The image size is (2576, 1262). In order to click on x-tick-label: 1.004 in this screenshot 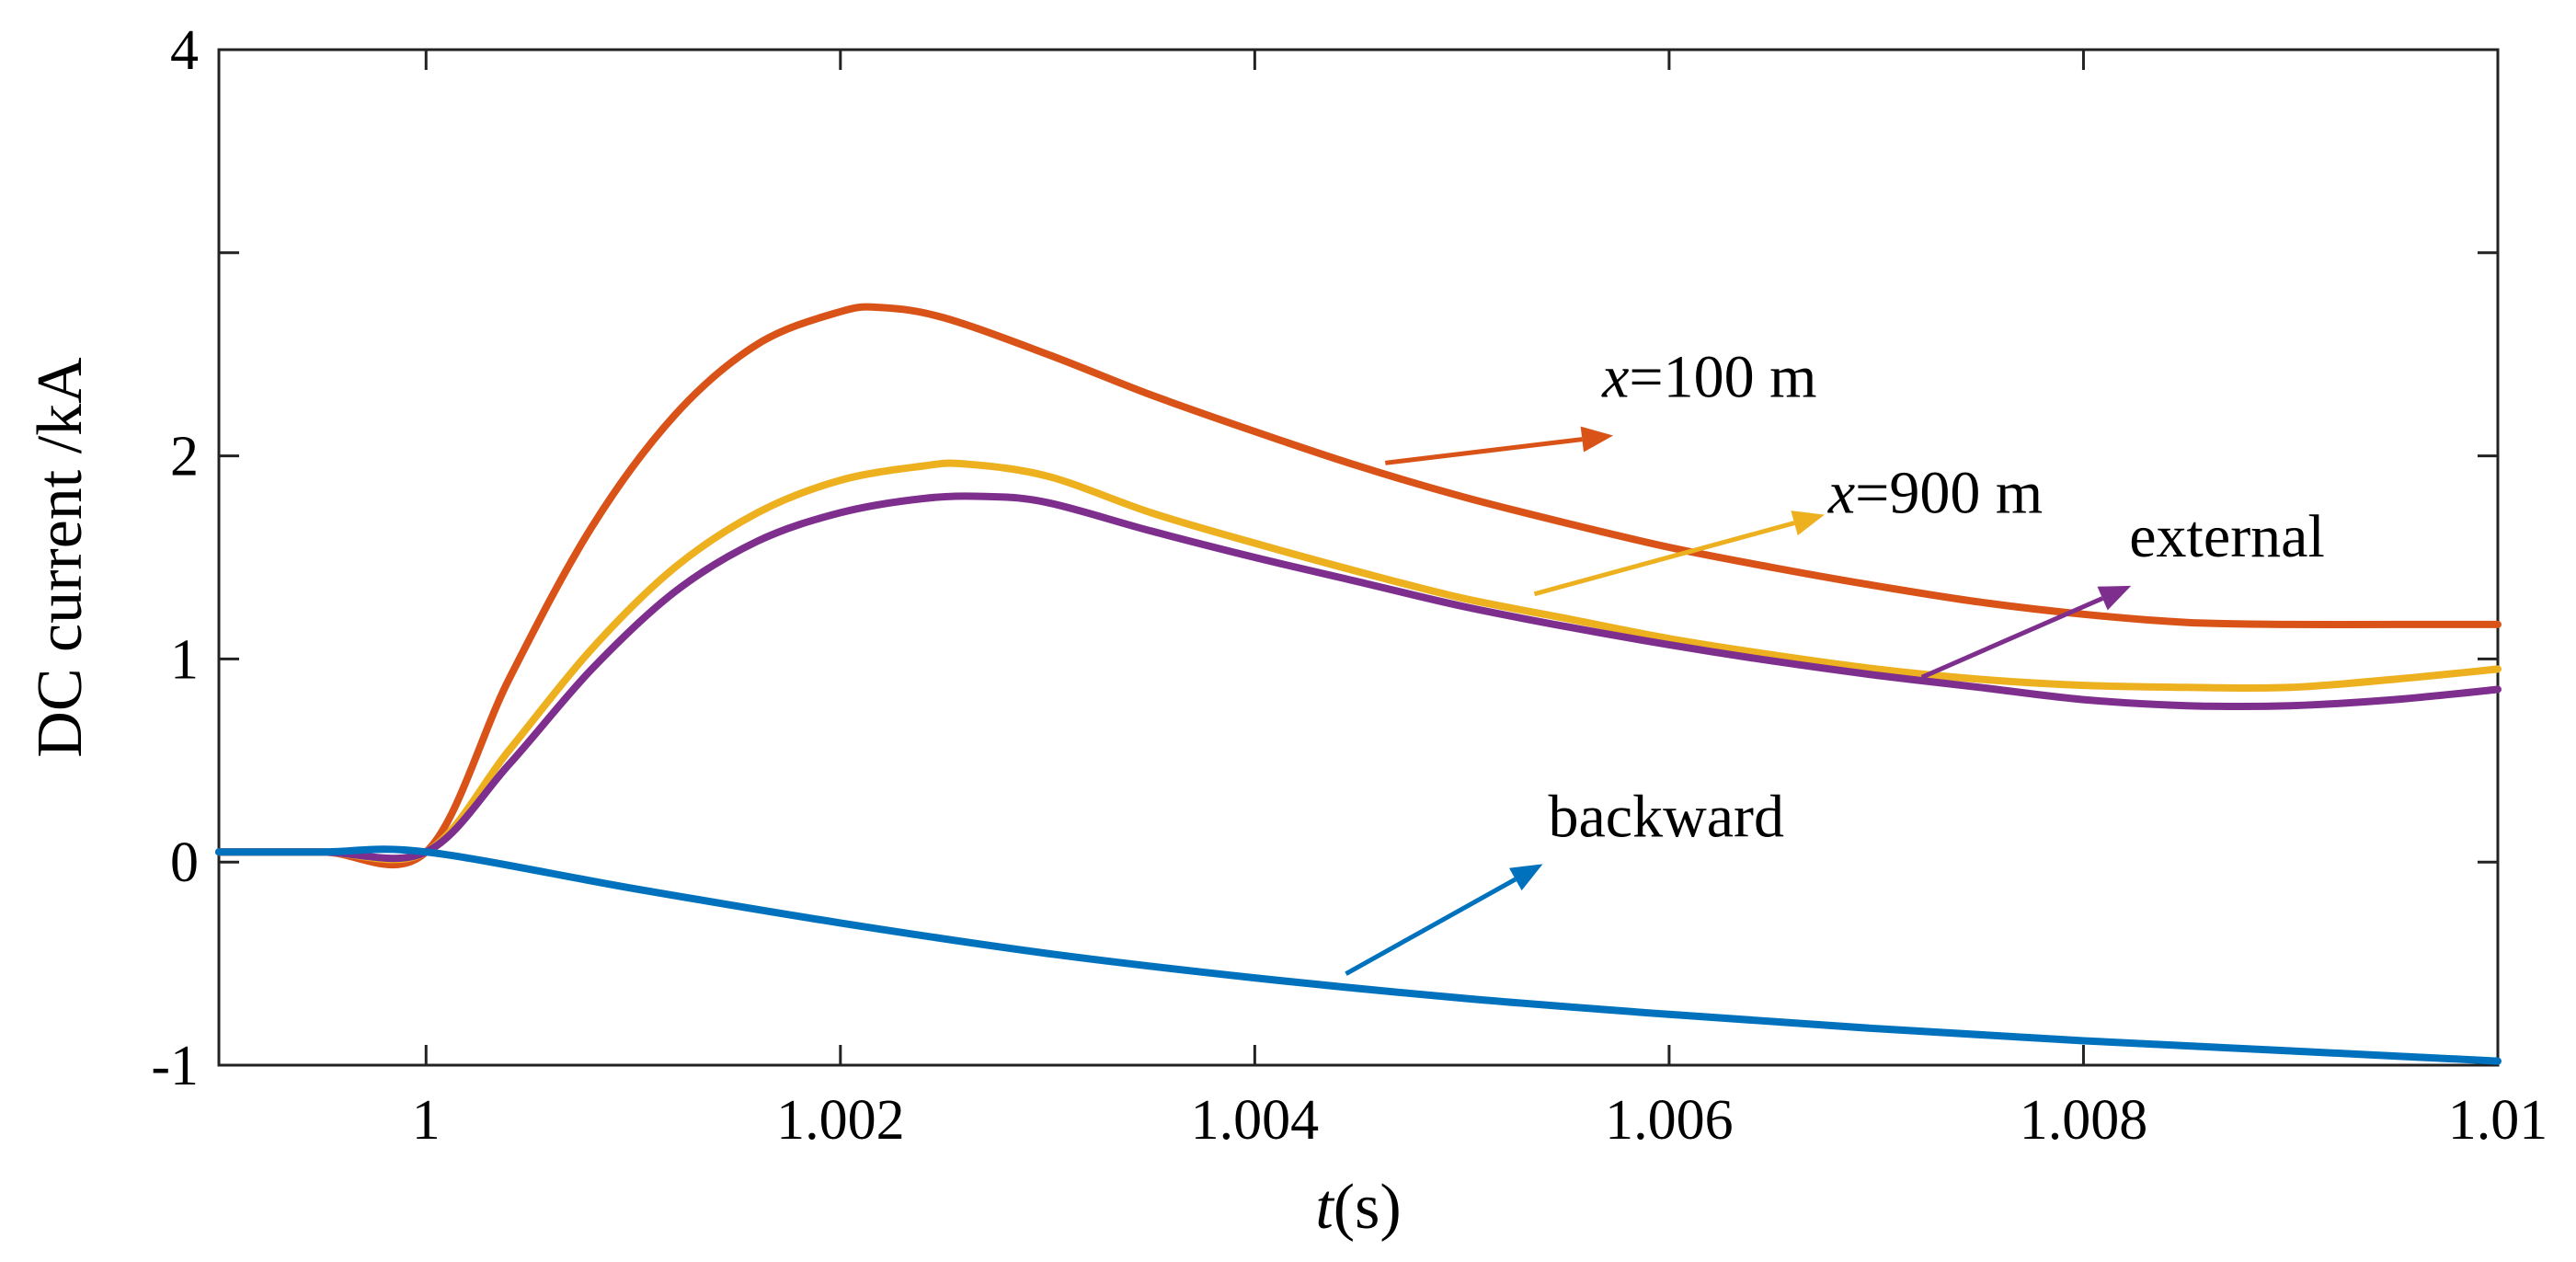, I will do `click(1255, 1120)`.